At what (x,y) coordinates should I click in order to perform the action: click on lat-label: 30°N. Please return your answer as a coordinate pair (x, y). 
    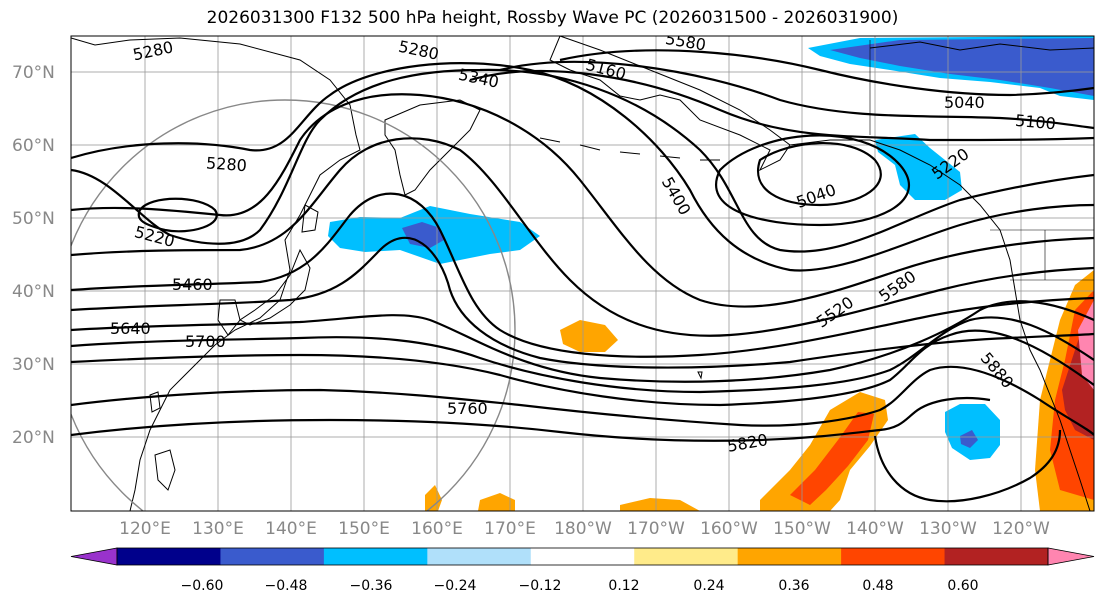
    Looking at the image, I should click on (33, 365).